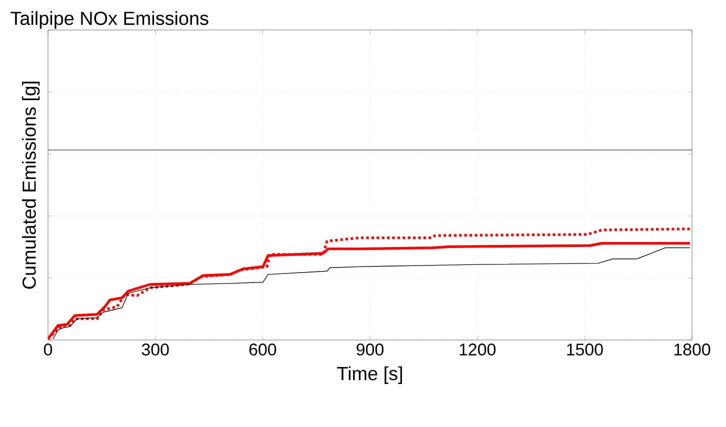 The image size is (726, 427). Describe the element at coordinates (109, 20) in the screenshot. I see `chart-title: Tailpipe NOx Emissions` at that location.